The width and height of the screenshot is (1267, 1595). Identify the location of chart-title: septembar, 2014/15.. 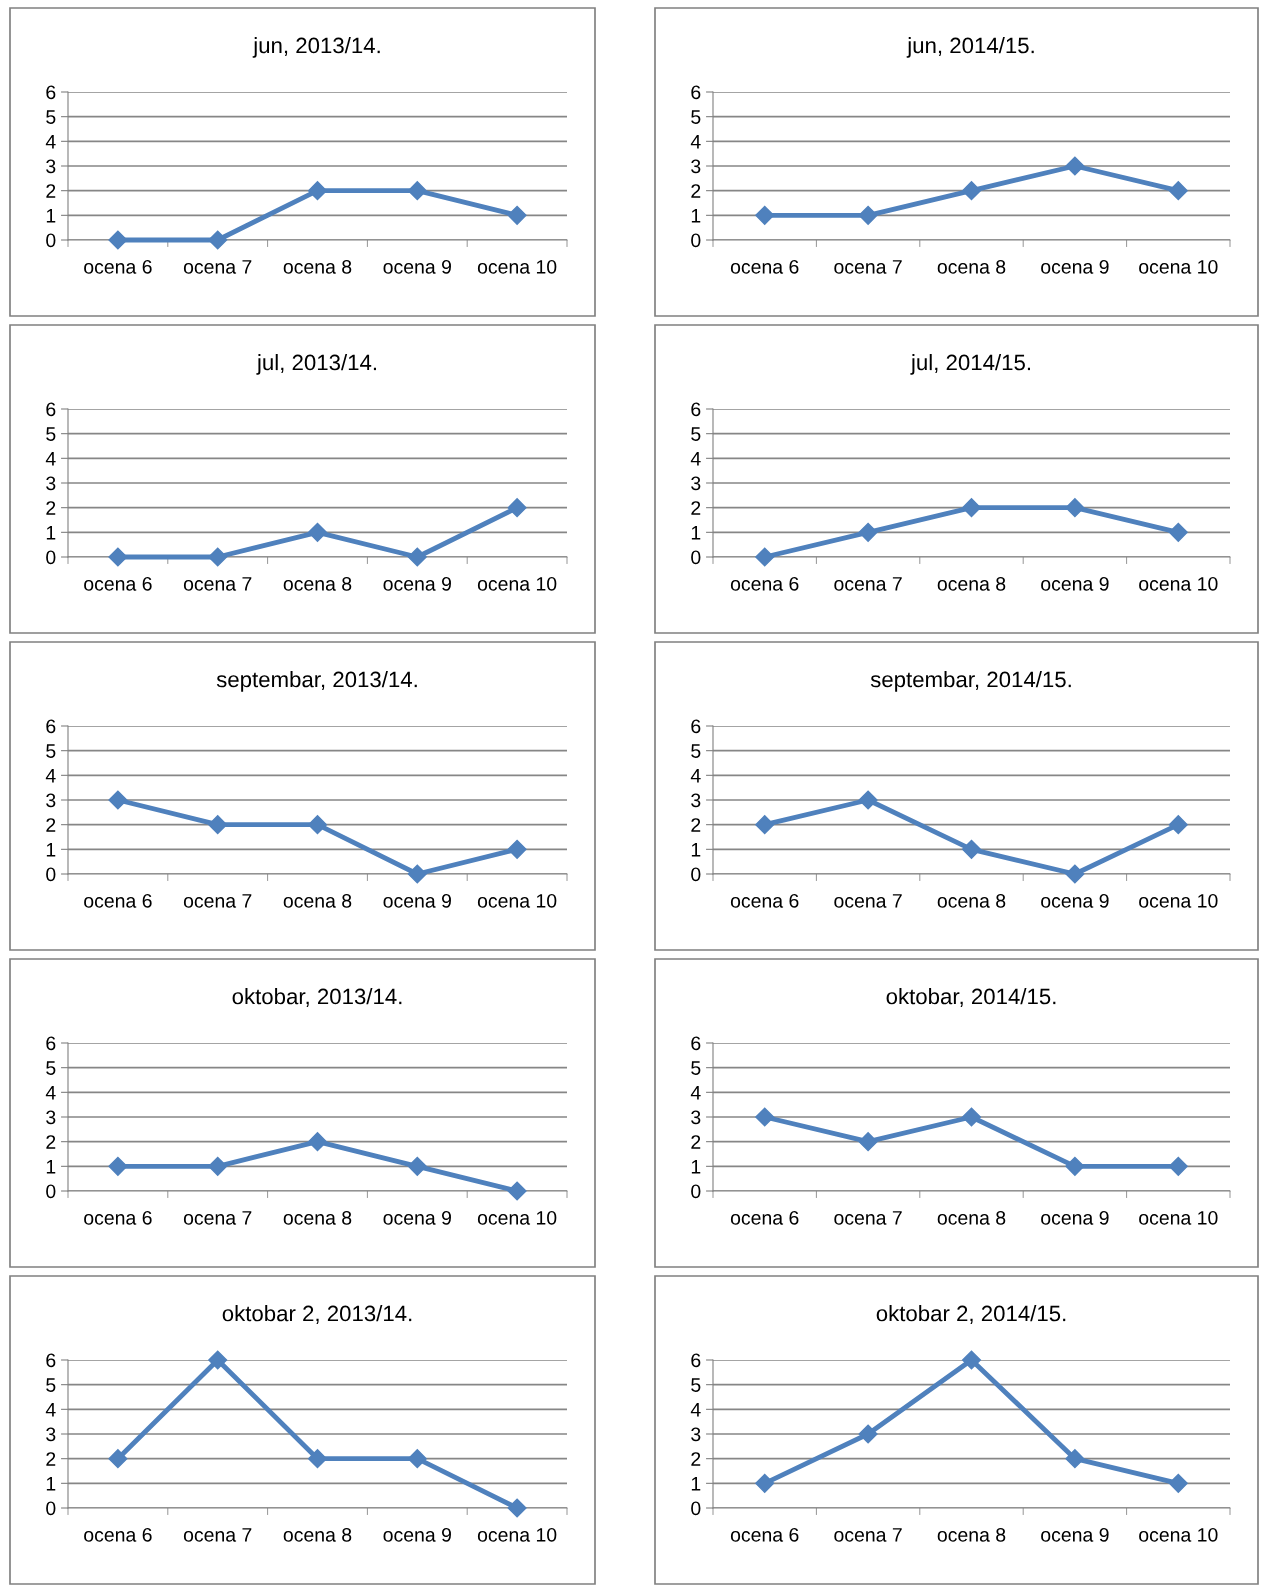
(970, 681).